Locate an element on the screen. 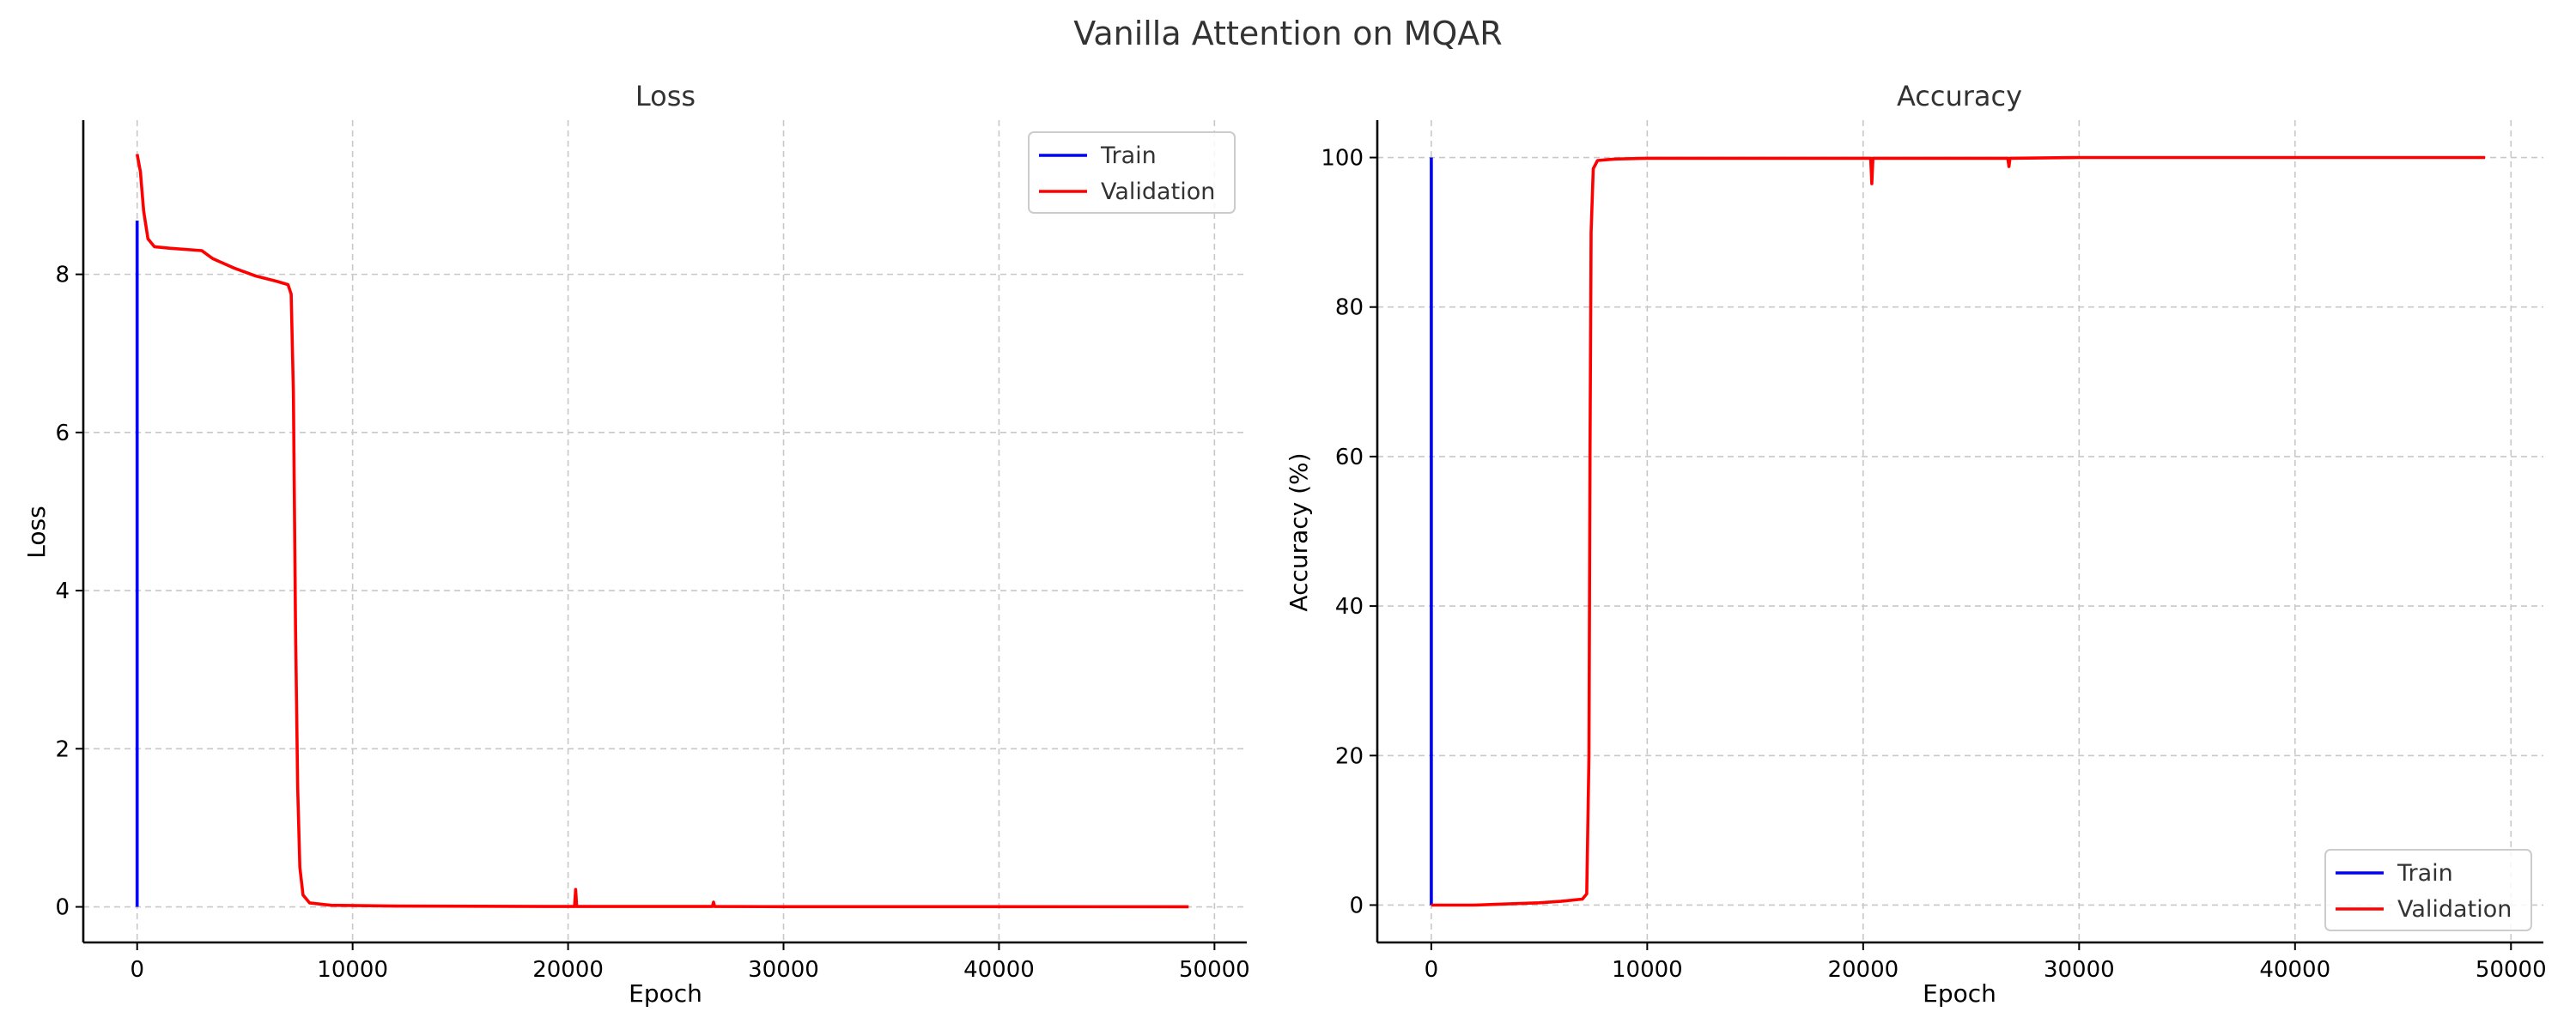 The height and width of the screenshot is (1030, 2576). loss-y-tick-label: 2 is located at coordinates (62, 749).